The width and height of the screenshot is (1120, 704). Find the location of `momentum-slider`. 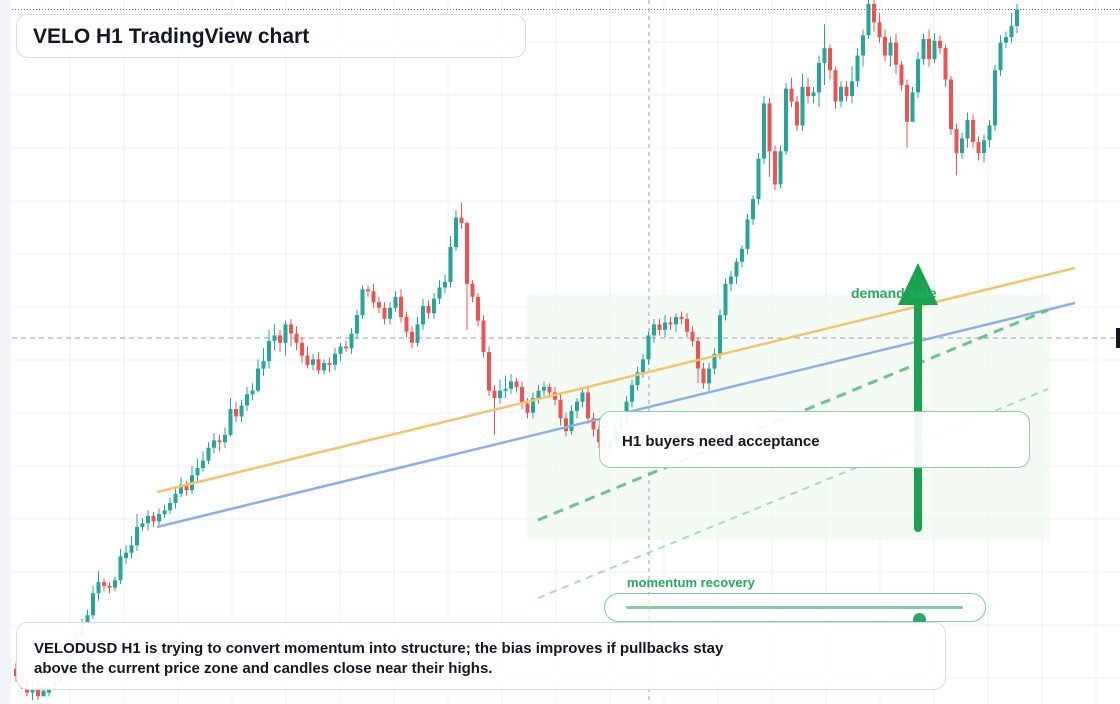

momentum-slider is located at coordinates (795, 609).